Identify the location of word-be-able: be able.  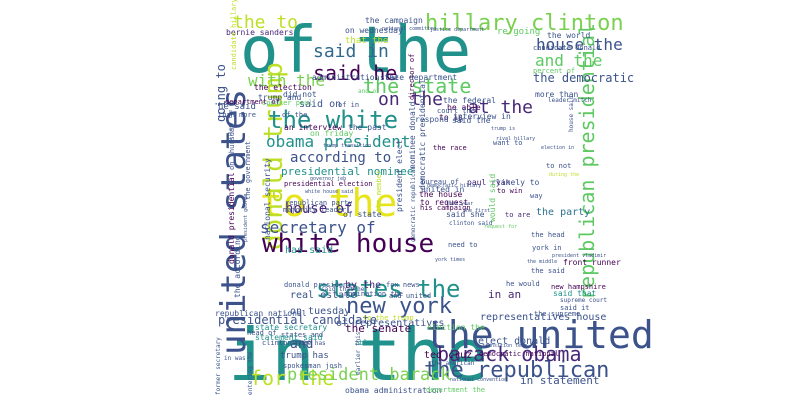
(464, 107).